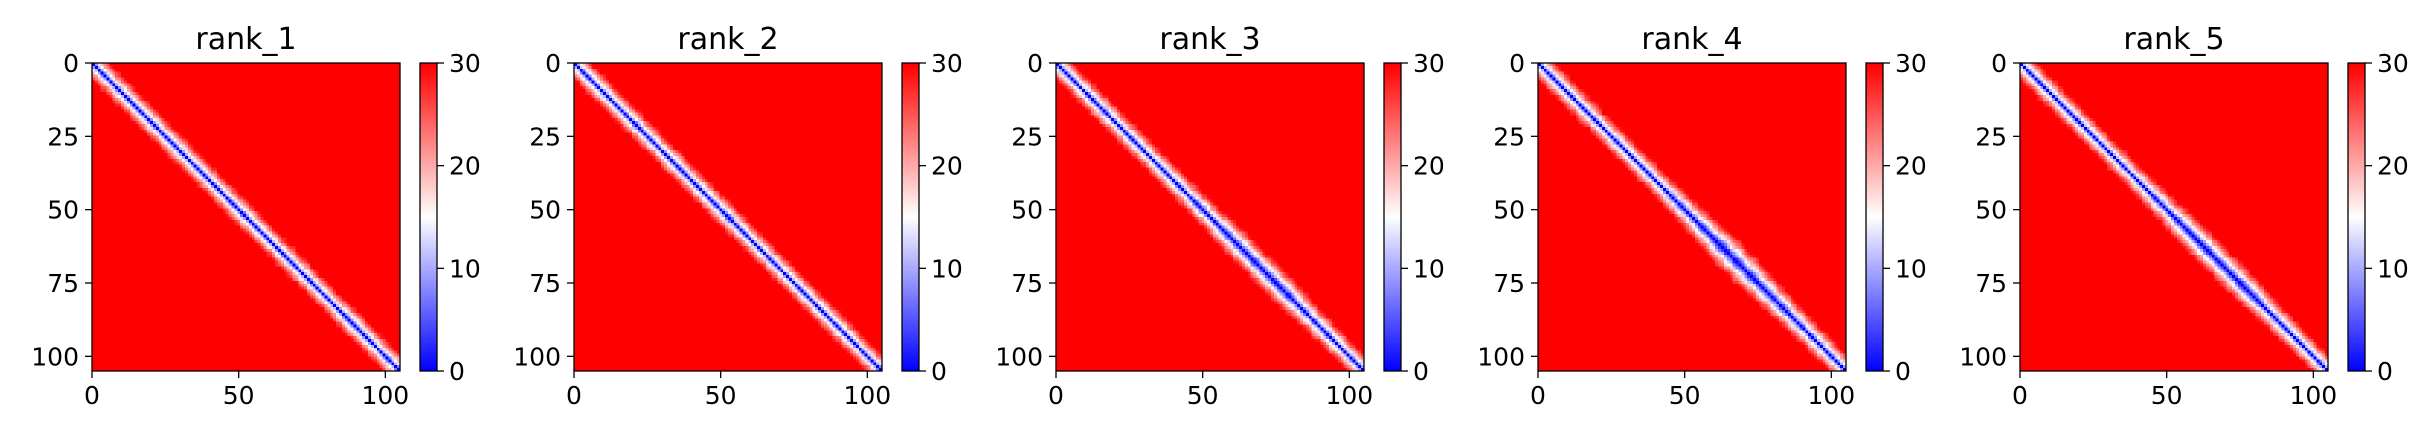 This screenshot has height=438, width=2435. I want to click on panel-title: rank_5, so click(2173, 39).